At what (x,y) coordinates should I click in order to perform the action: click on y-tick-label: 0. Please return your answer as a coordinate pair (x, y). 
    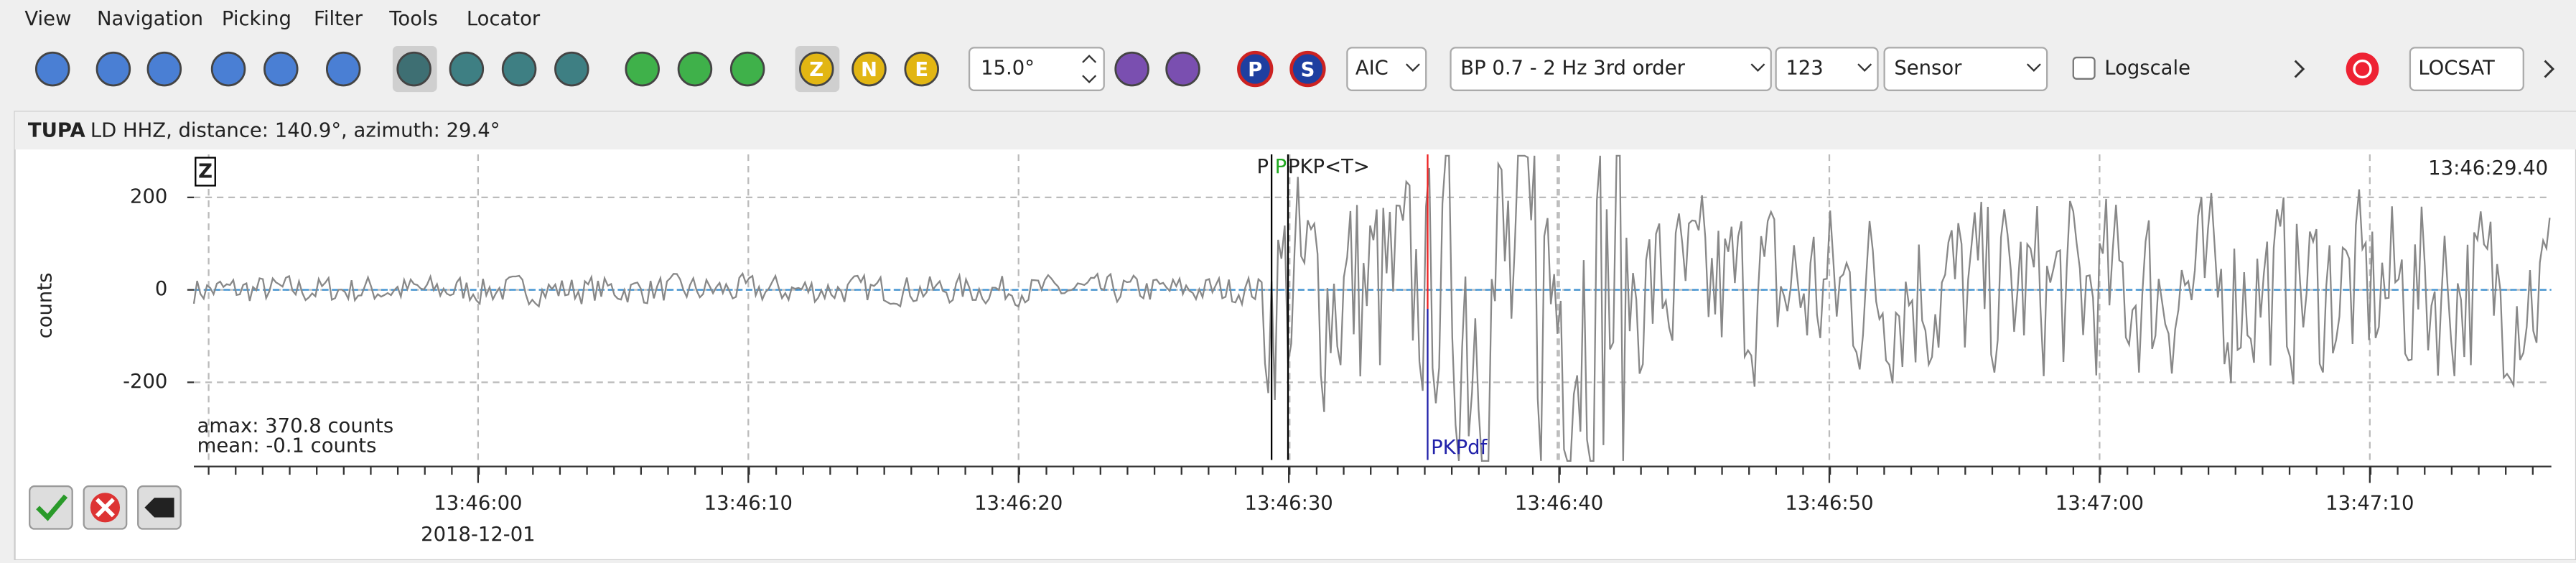
    Looking at the image, I should click on (161, 289).